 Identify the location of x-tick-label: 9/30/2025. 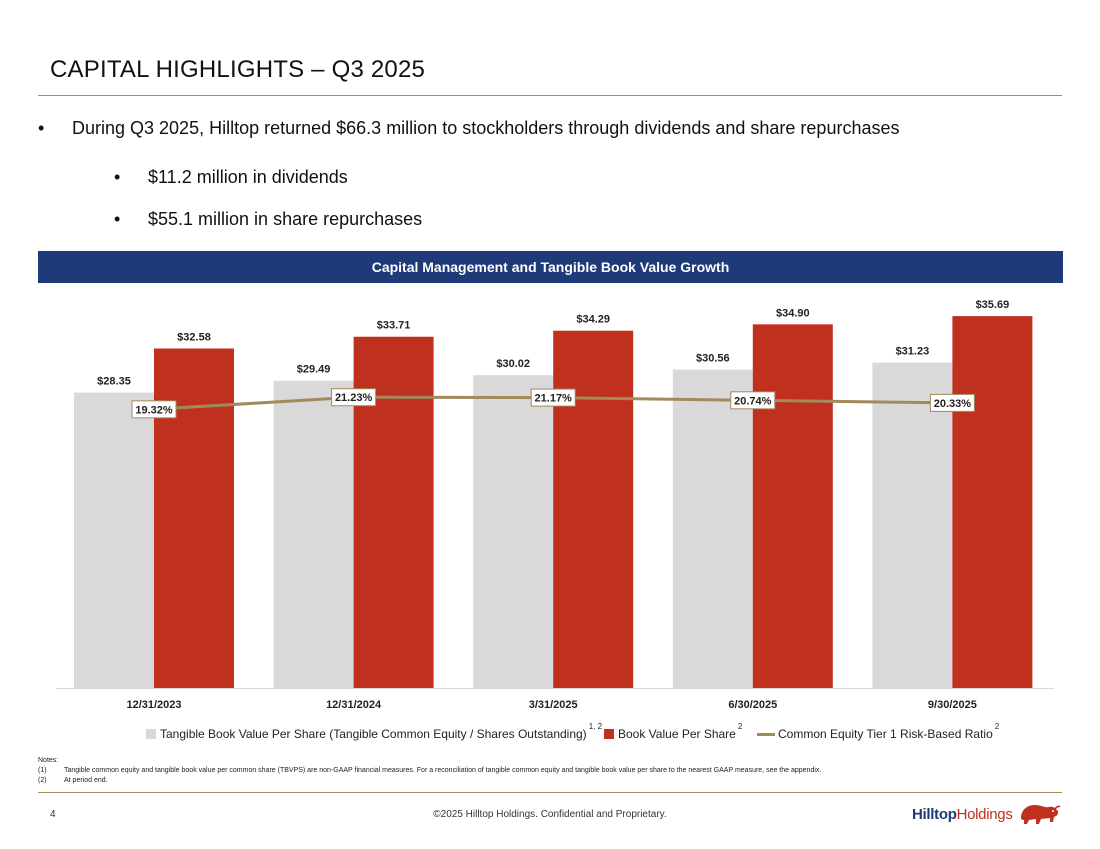
(952, 705).